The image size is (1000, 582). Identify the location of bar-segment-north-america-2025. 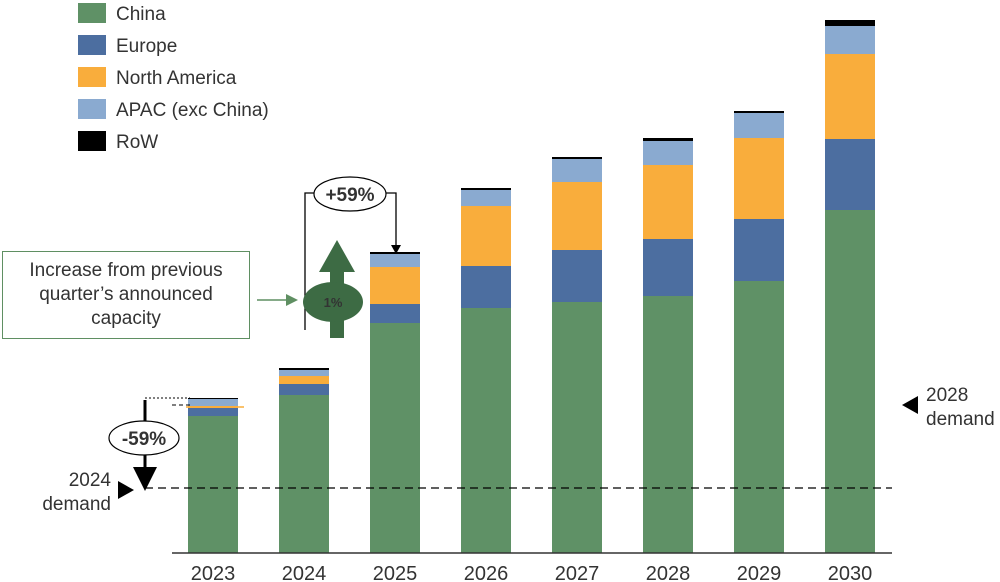
(395, 285).